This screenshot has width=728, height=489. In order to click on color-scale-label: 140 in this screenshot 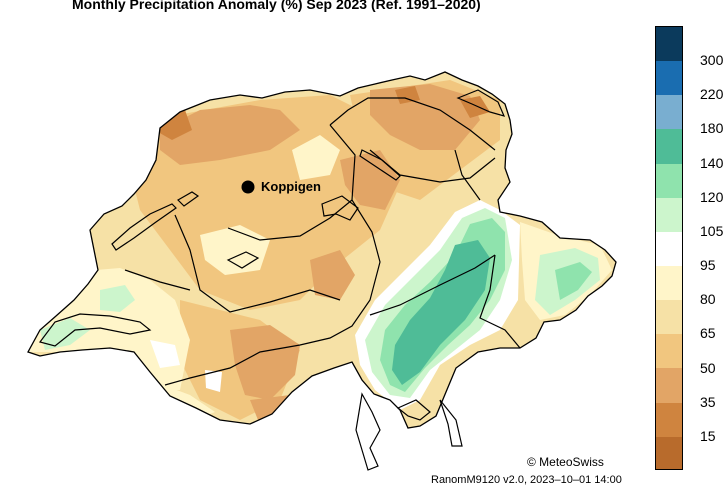, I will do `click(712, 162)`.